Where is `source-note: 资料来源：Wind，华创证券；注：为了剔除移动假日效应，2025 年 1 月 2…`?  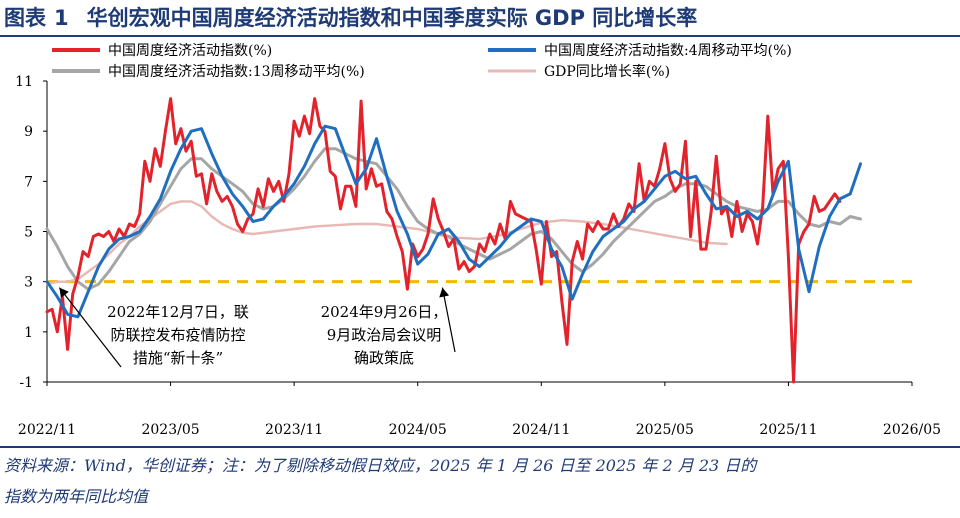 source-note: 资料来源：Wind，华创证券；注：为了剔除移动假日效应，2025 年 1 月 2… is located at coordinates (479, 481).